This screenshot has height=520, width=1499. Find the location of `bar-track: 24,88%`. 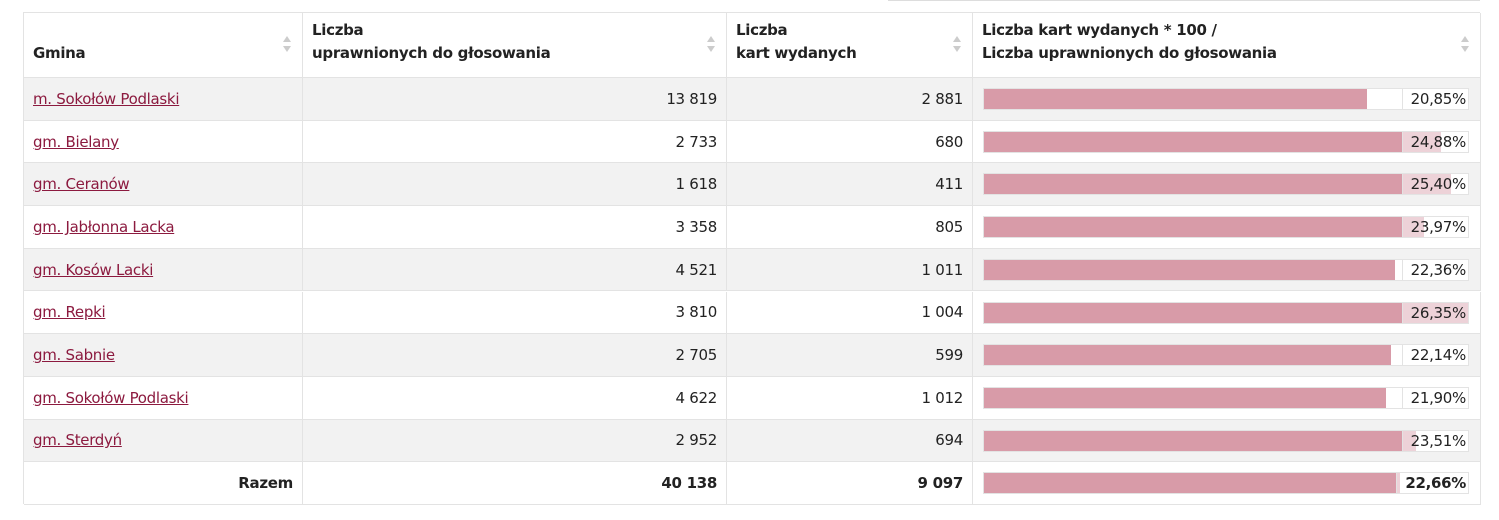

bar-track: 24,88% is located at coordinates (1226, 141).